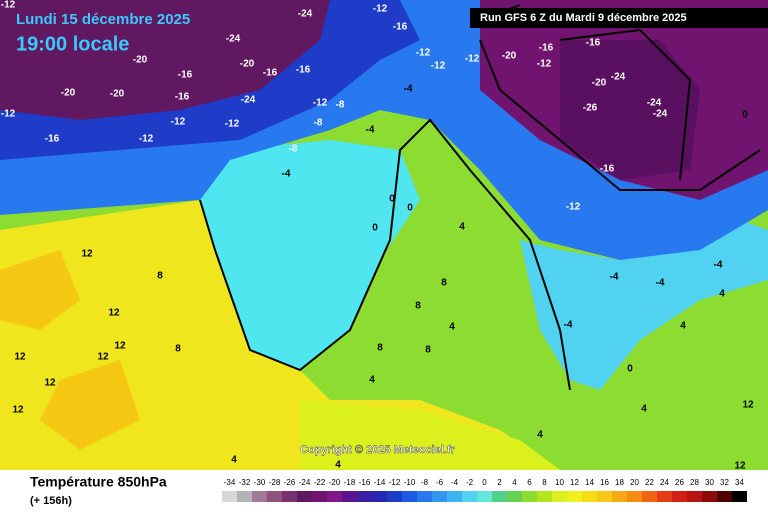  I want to click on colorbar-tick-label: 20, so click(634, 482).